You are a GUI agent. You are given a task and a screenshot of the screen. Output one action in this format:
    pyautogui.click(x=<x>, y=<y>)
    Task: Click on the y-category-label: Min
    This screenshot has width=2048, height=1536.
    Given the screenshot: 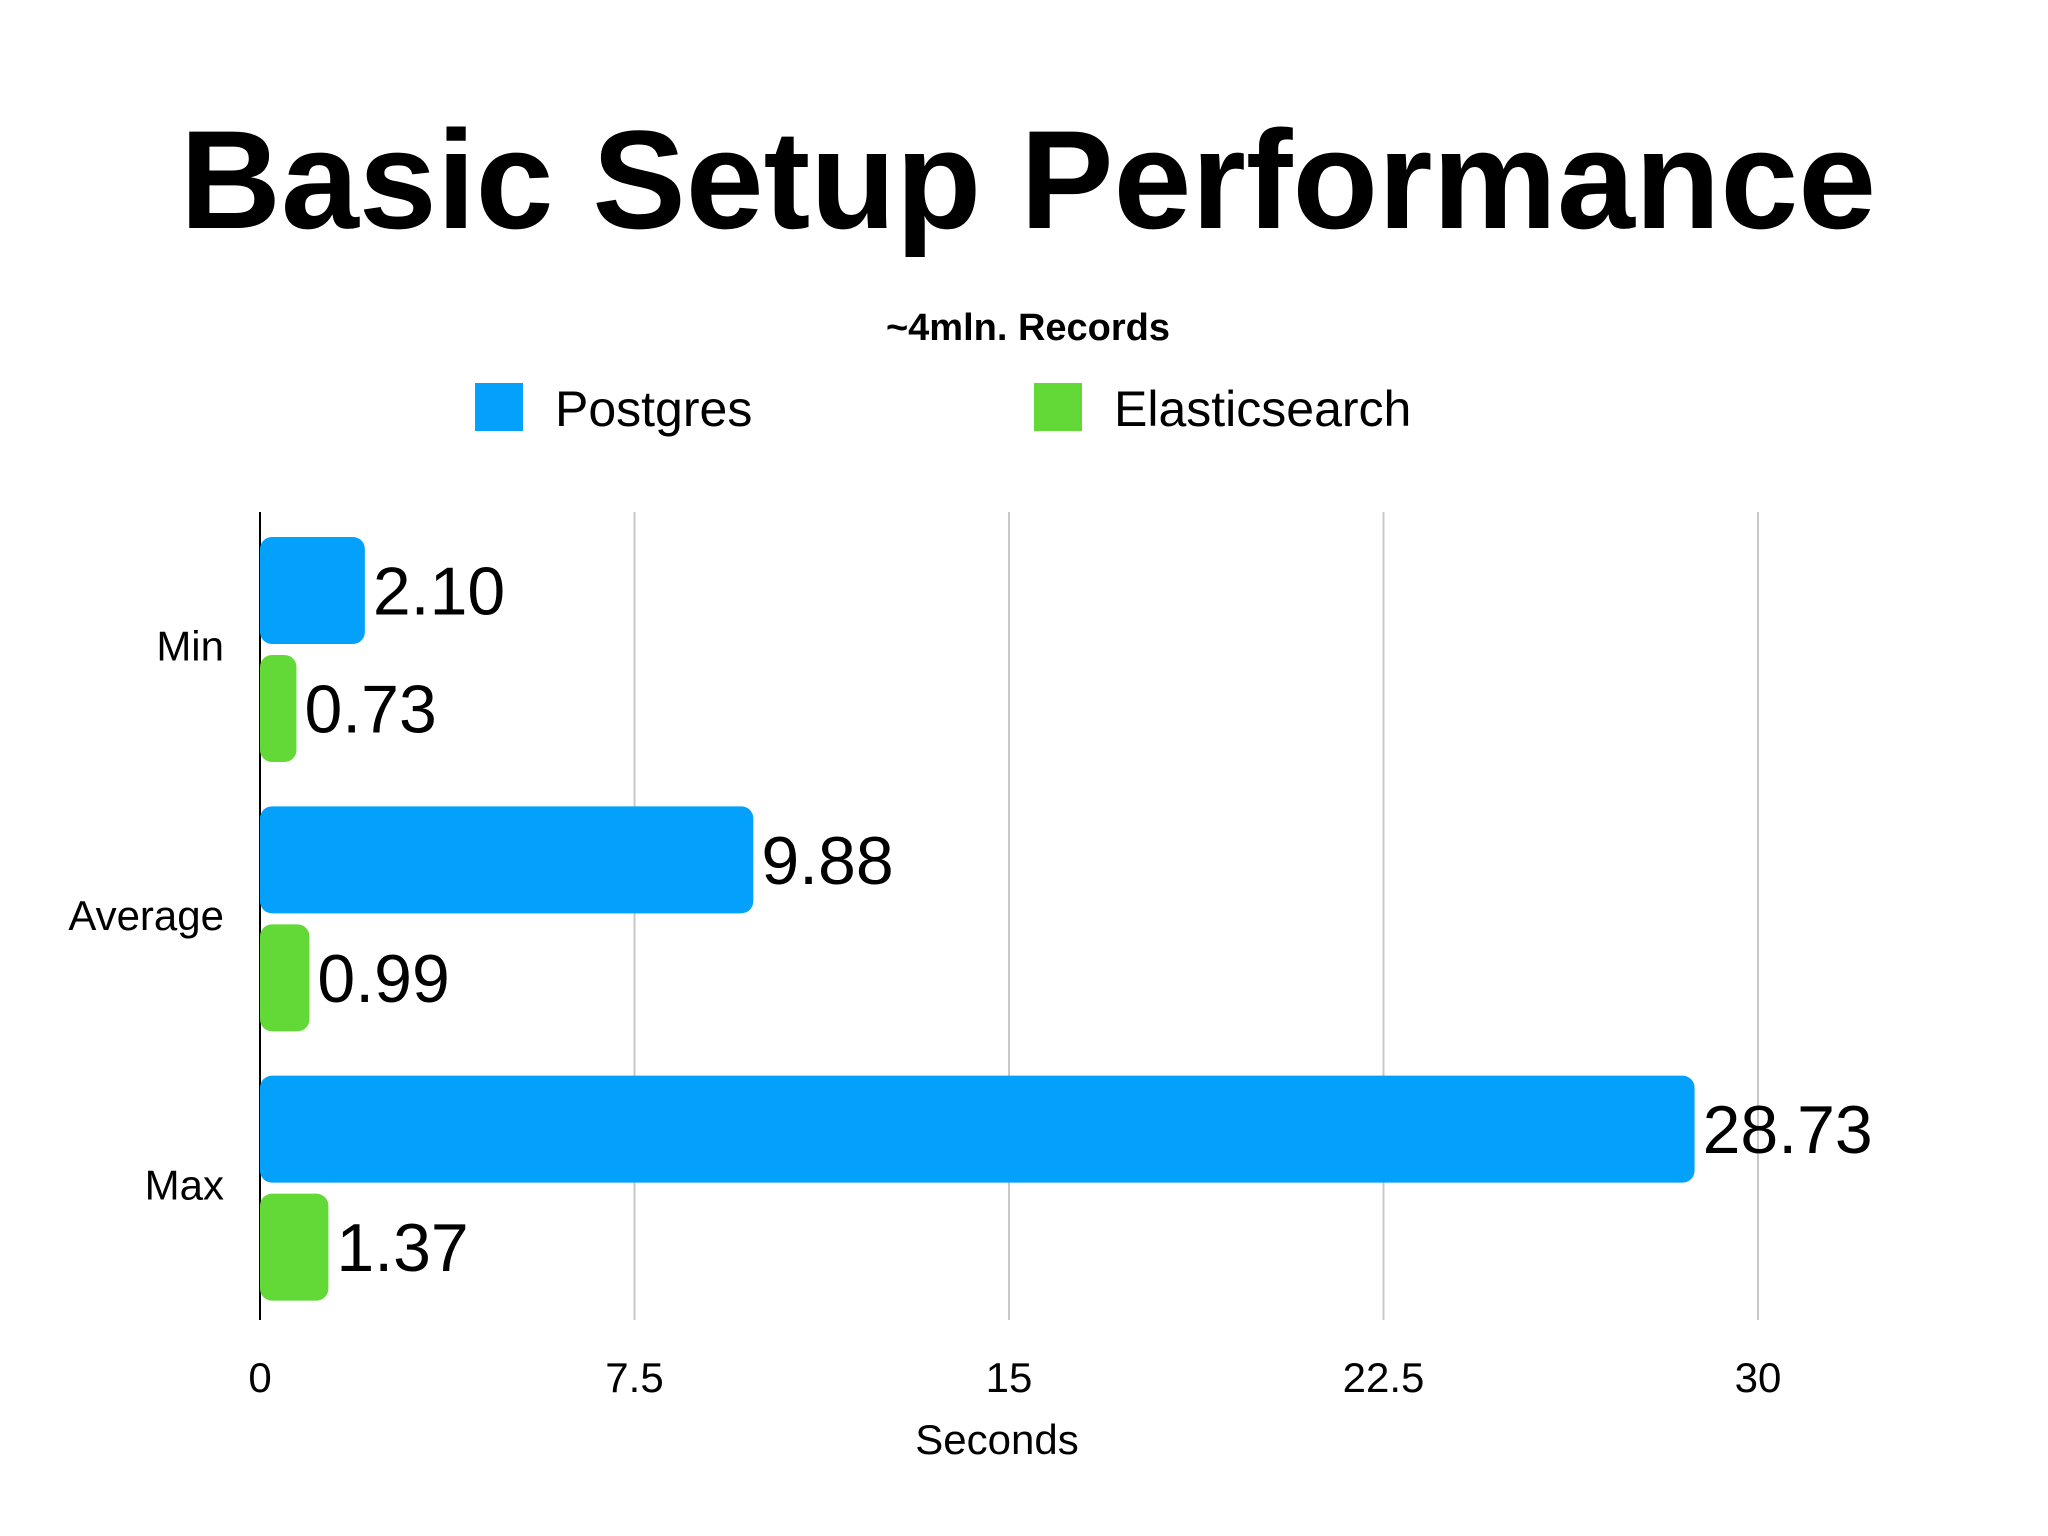 What is the action you would take?
    pyautogui.click(x=190, y=646)
    